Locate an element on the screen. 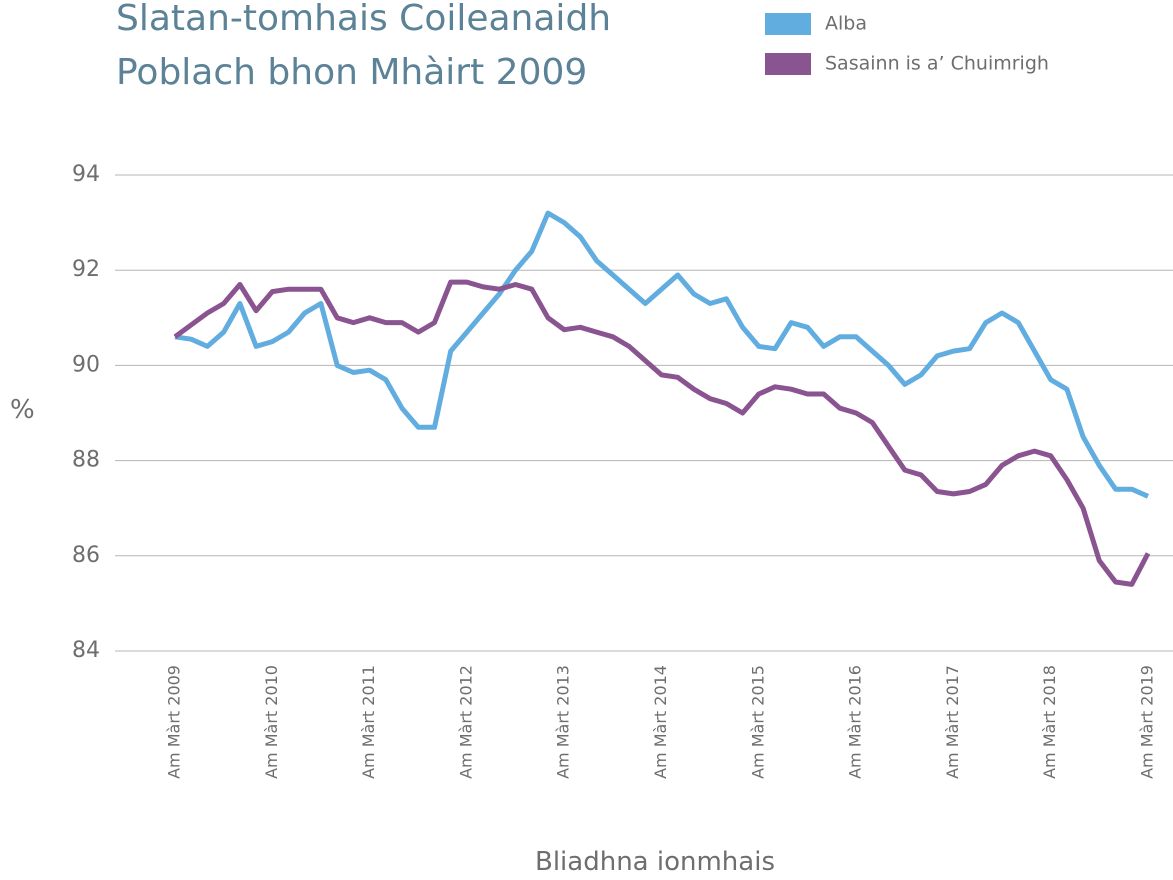 The width and height of the screenshot is (1173, 880). x-tick-label: Am Màrt 2019 is located at coordinates (1147, 722).